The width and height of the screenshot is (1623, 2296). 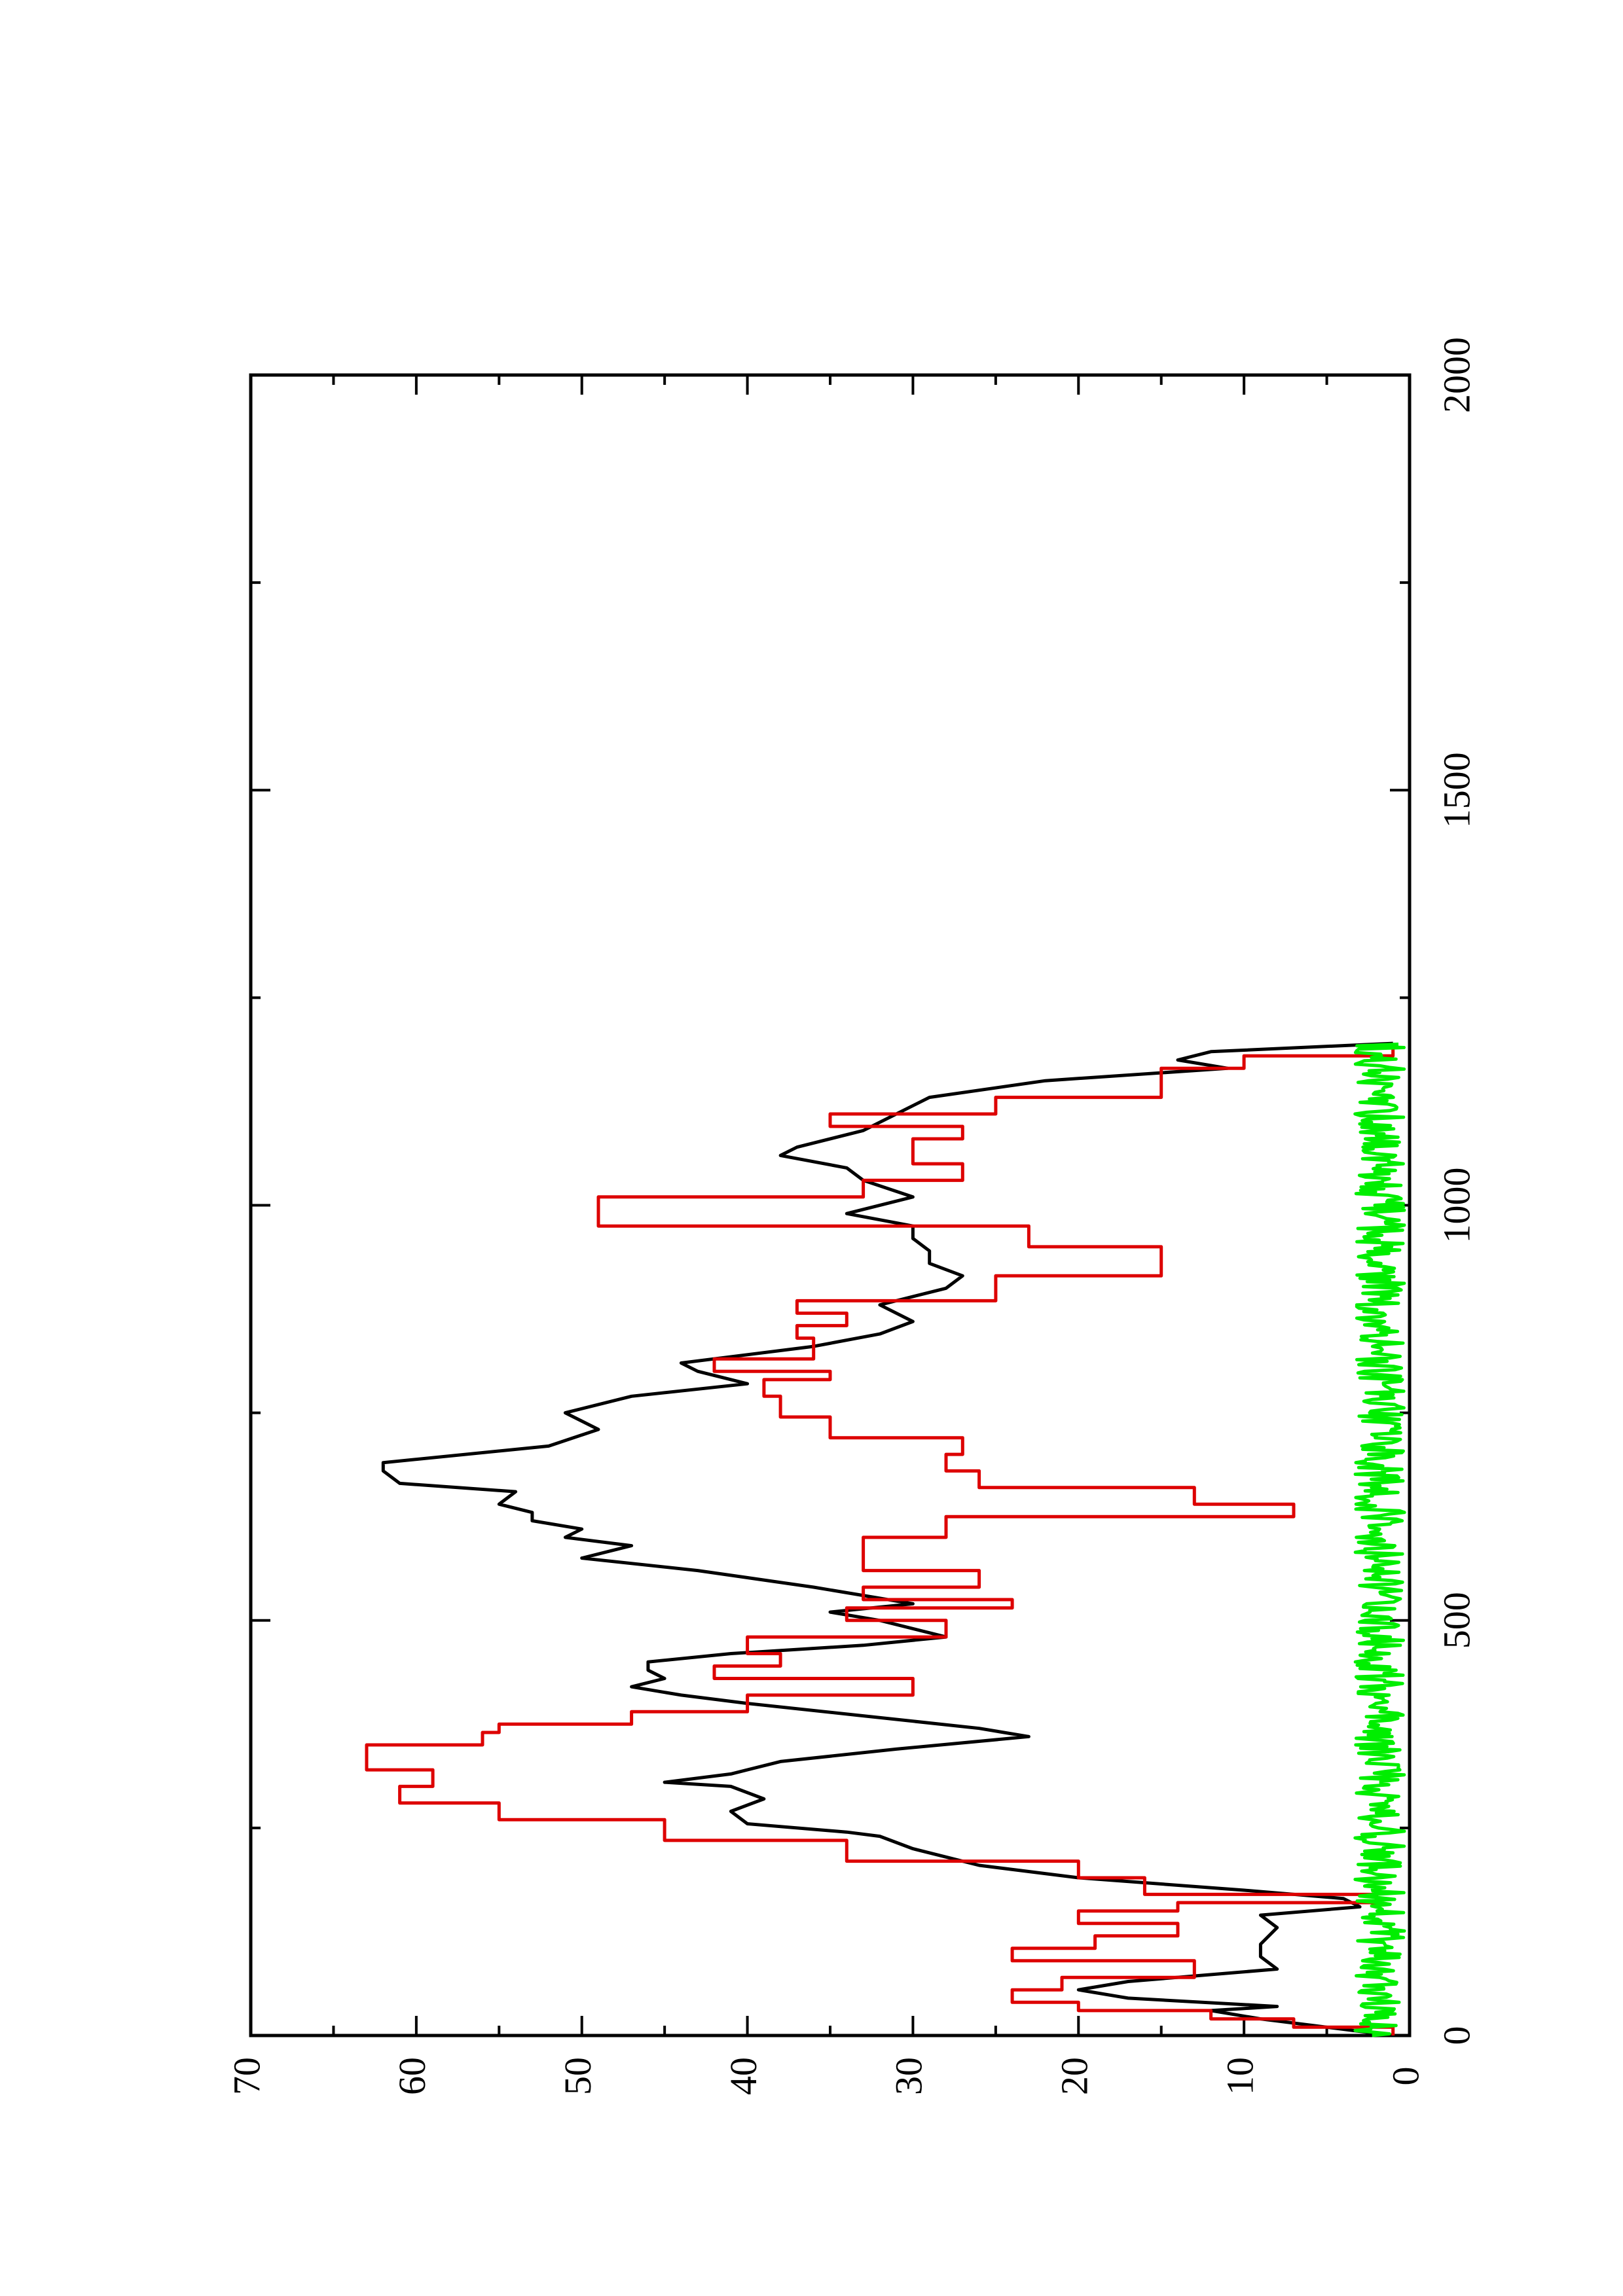 What do you see at coordinates (412, 2076) in the screenshot?
I see `y-tick-label: 60` at bounding box center [412, 2076].